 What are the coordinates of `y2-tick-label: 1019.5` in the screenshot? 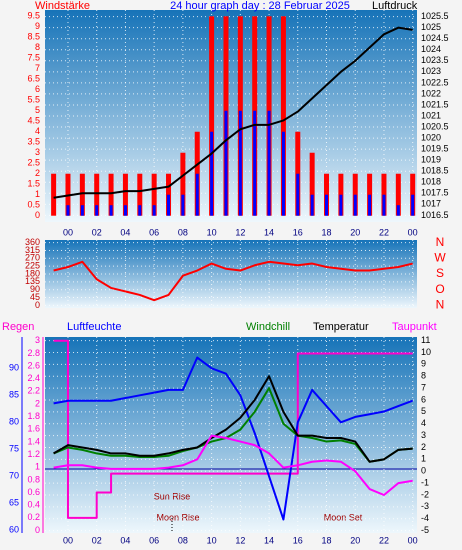 It's located at (435, 149).